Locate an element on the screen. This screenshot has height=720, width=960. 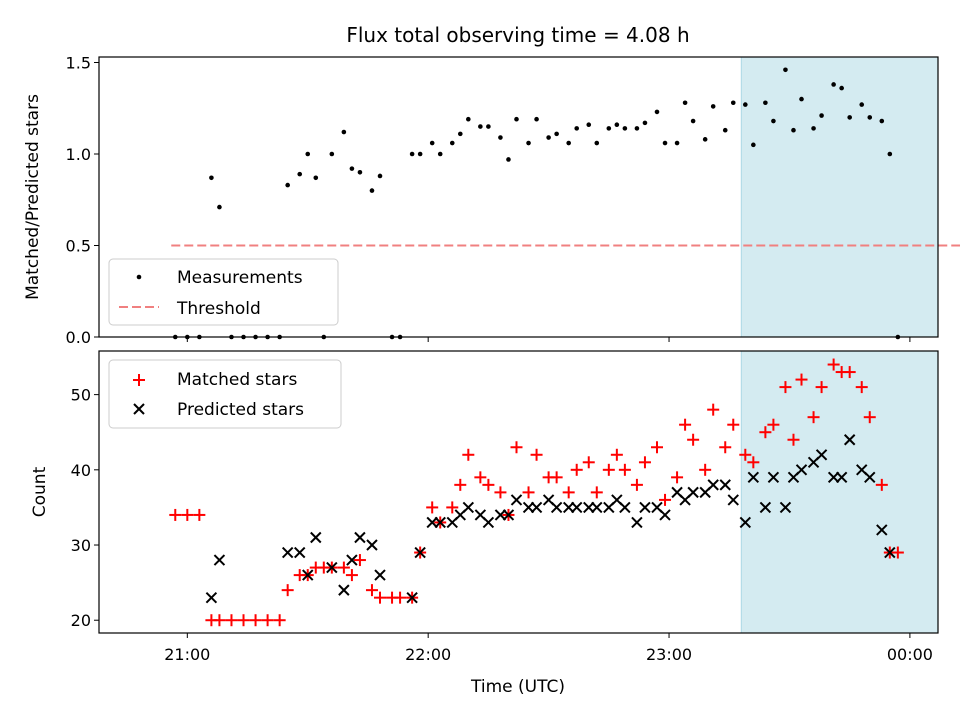
x-tick-label: 00:00 is located at coordinates (910, 654).